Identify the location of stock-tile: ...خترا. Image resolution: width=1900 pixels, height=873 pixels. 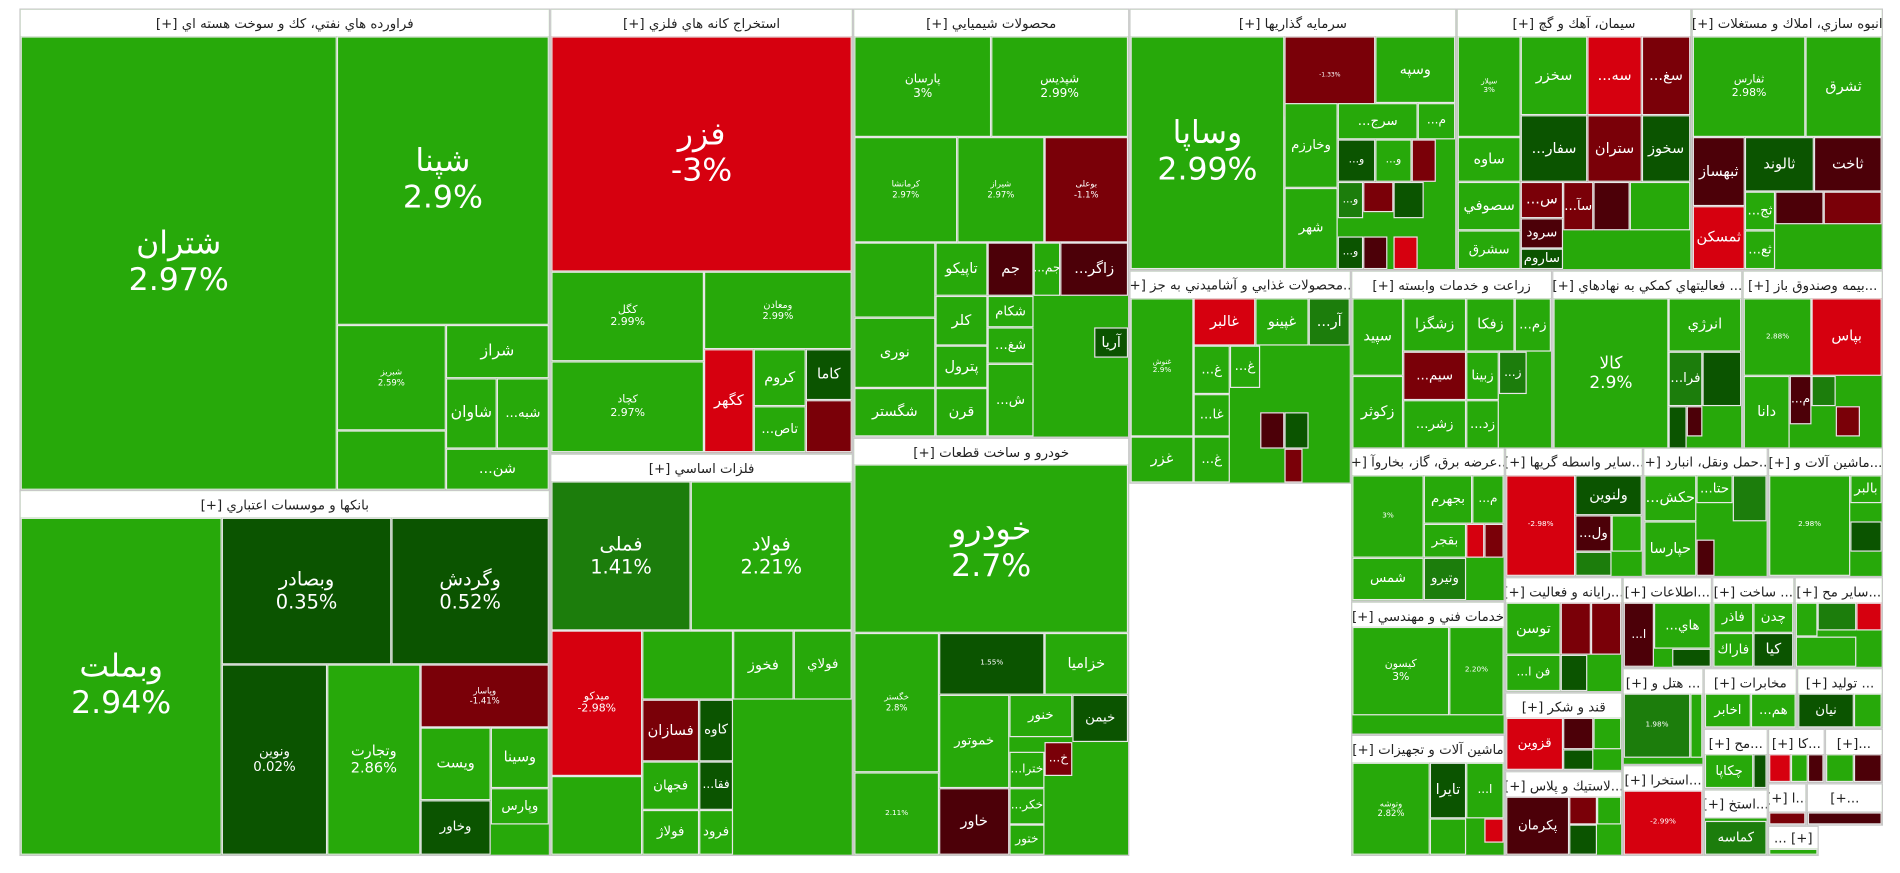
(1027, 770).